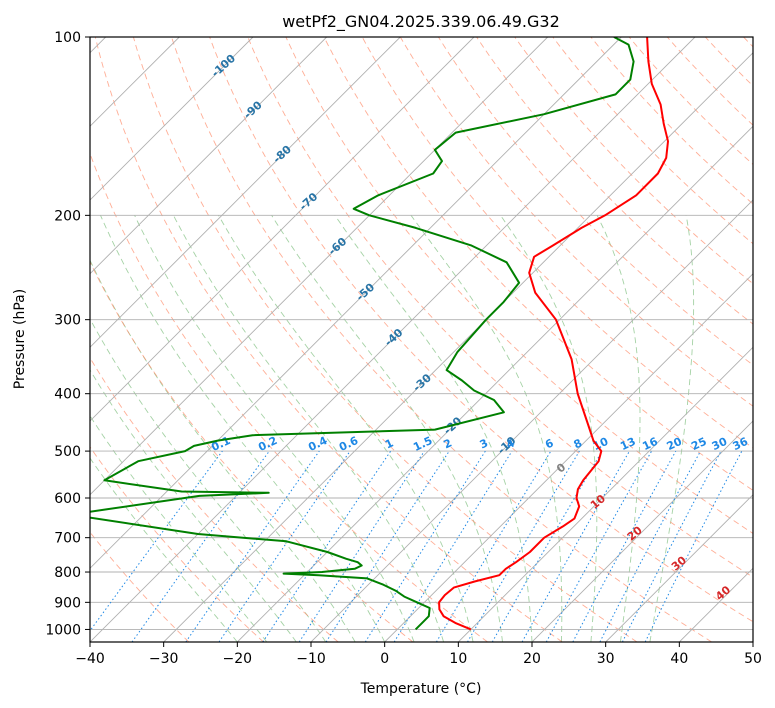  Describe the element at coordinates (90, 659) in the screenshot. I see `x-tick-label: −40` at that location.